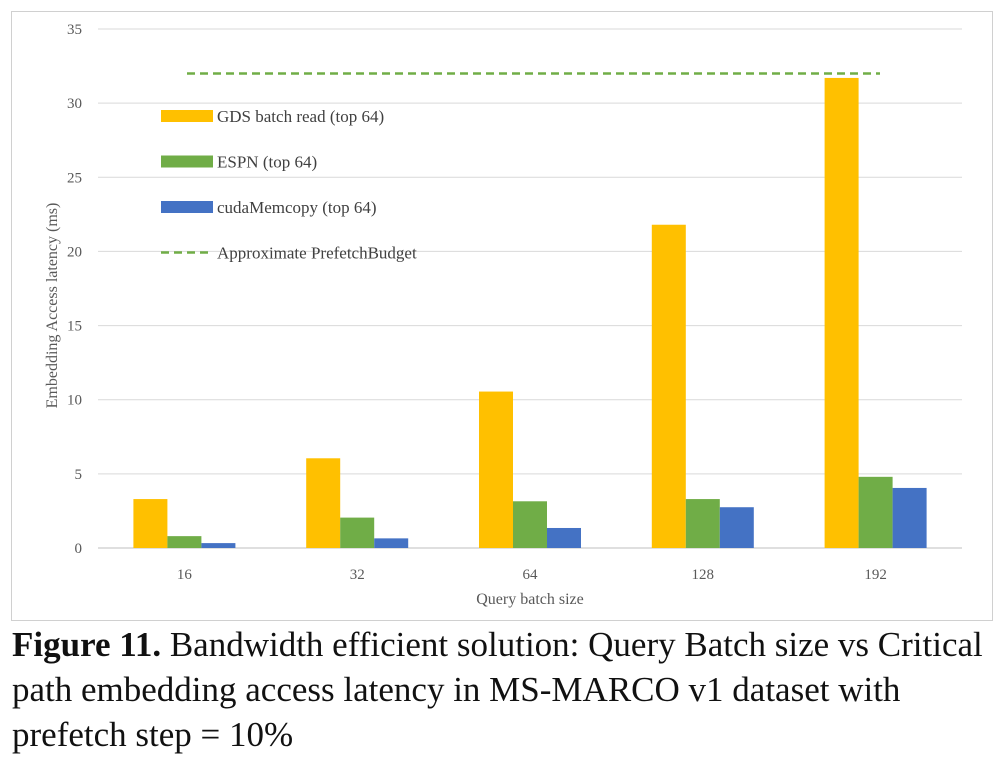 The image size is (1002, 772). Describe the element at coordinates (74, 401) in the screenshot. I see `y-tick-label: 10` at that location.